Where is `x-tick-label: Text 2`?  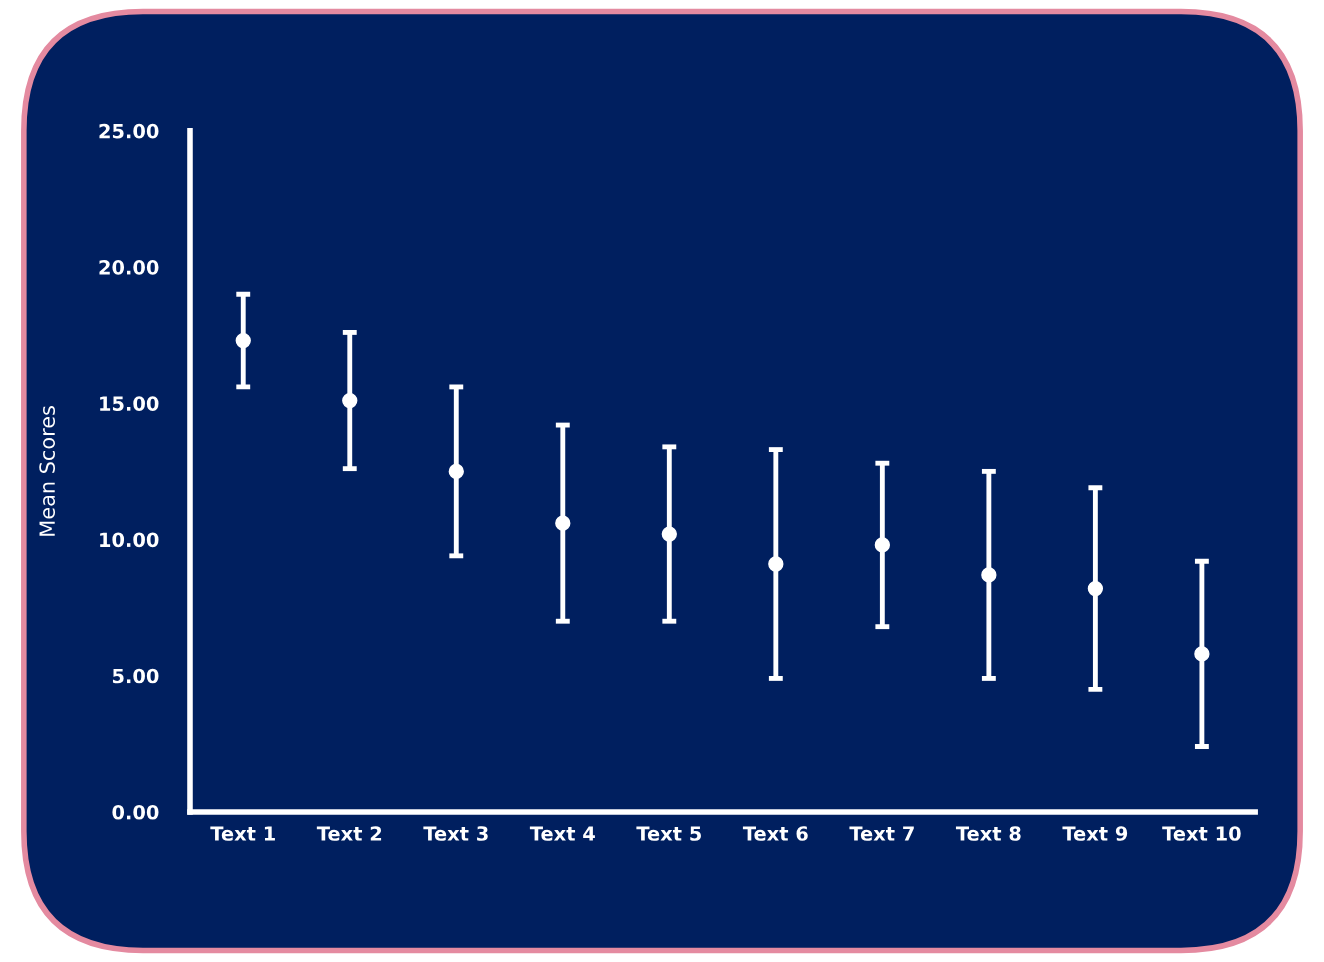
x-tick-label: Text 2 is located at coordinates (349, 833).